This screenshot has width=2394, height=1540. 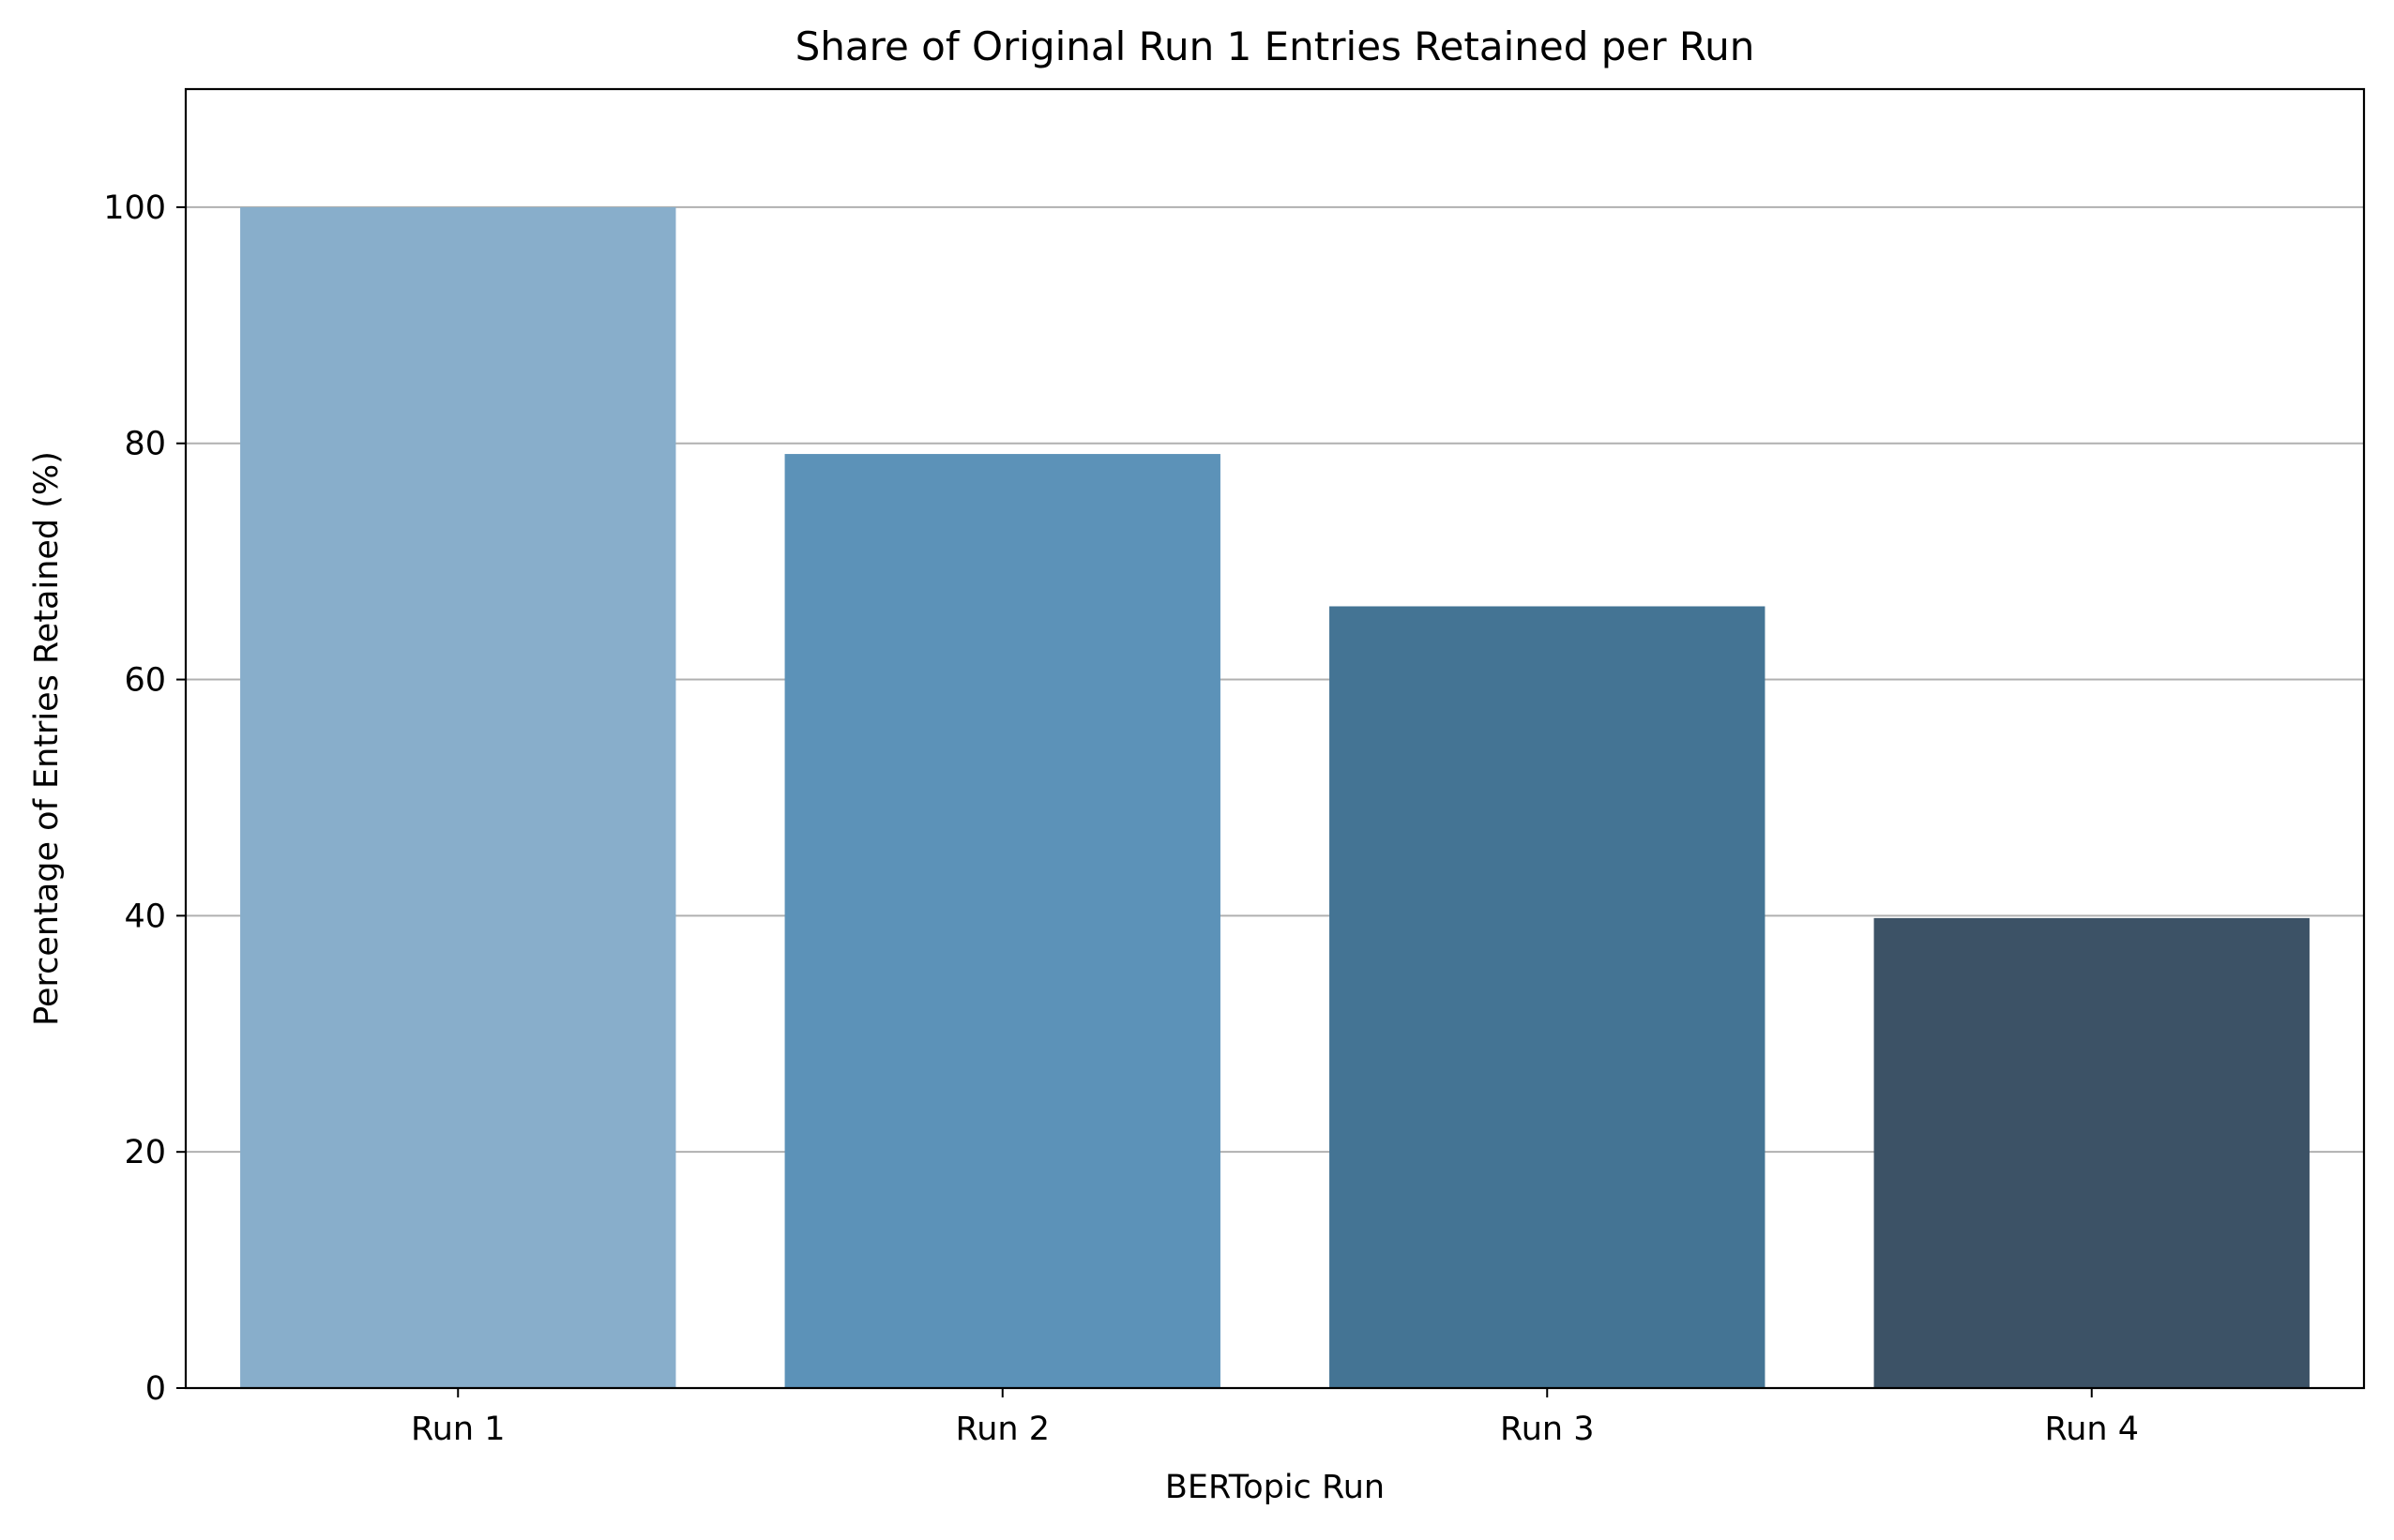 I want to click on x-axis-ticks: Run 1 Run 2 Run 3 Run 4, so click(x=1275, y=1418).